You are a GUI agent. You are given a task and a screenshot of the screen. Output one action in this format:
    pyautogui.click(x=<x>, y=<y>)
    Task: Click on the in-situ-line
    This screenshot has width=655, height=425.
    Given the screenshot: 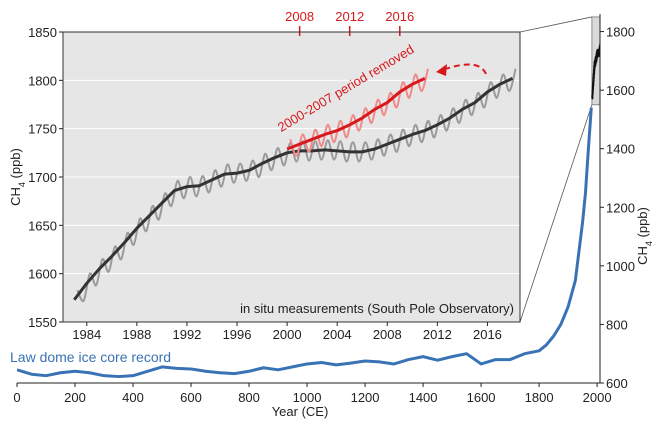 What is the action you would take?
    pyautogui.click(x=595, y=69)
    